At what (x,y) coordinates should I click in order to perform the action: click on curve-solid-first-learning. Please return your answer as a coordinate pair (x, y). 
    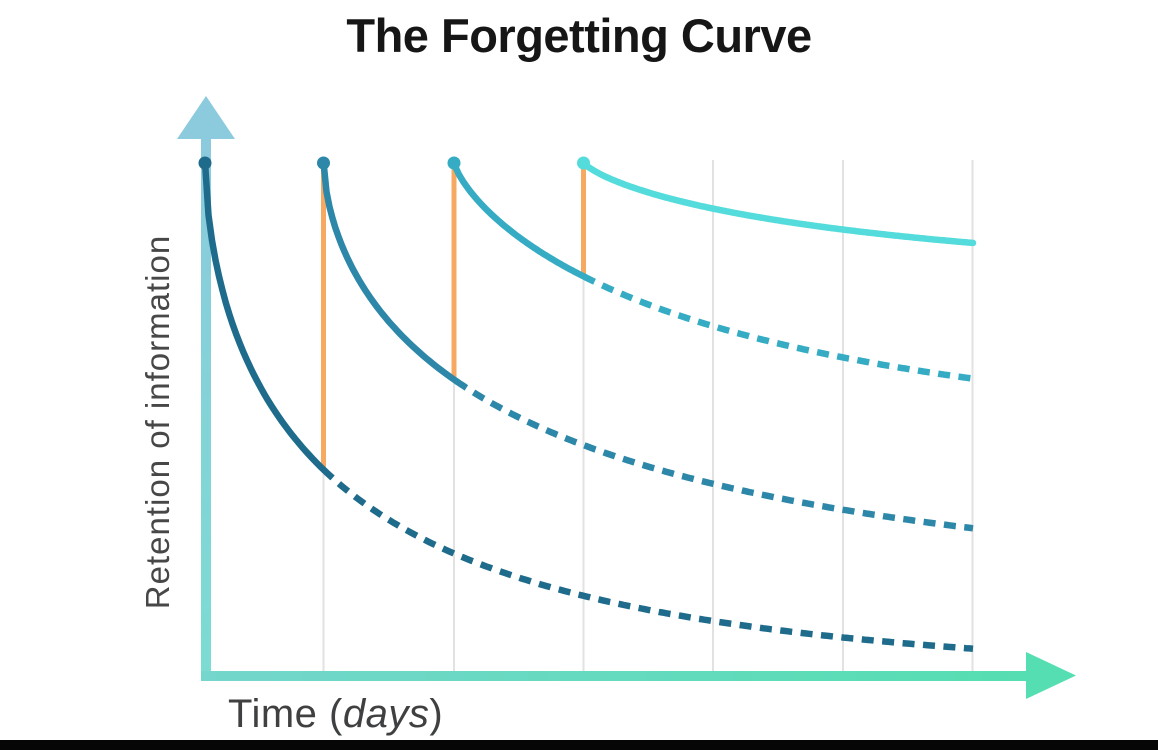
    Looking at the image, I should click on (264, 316).